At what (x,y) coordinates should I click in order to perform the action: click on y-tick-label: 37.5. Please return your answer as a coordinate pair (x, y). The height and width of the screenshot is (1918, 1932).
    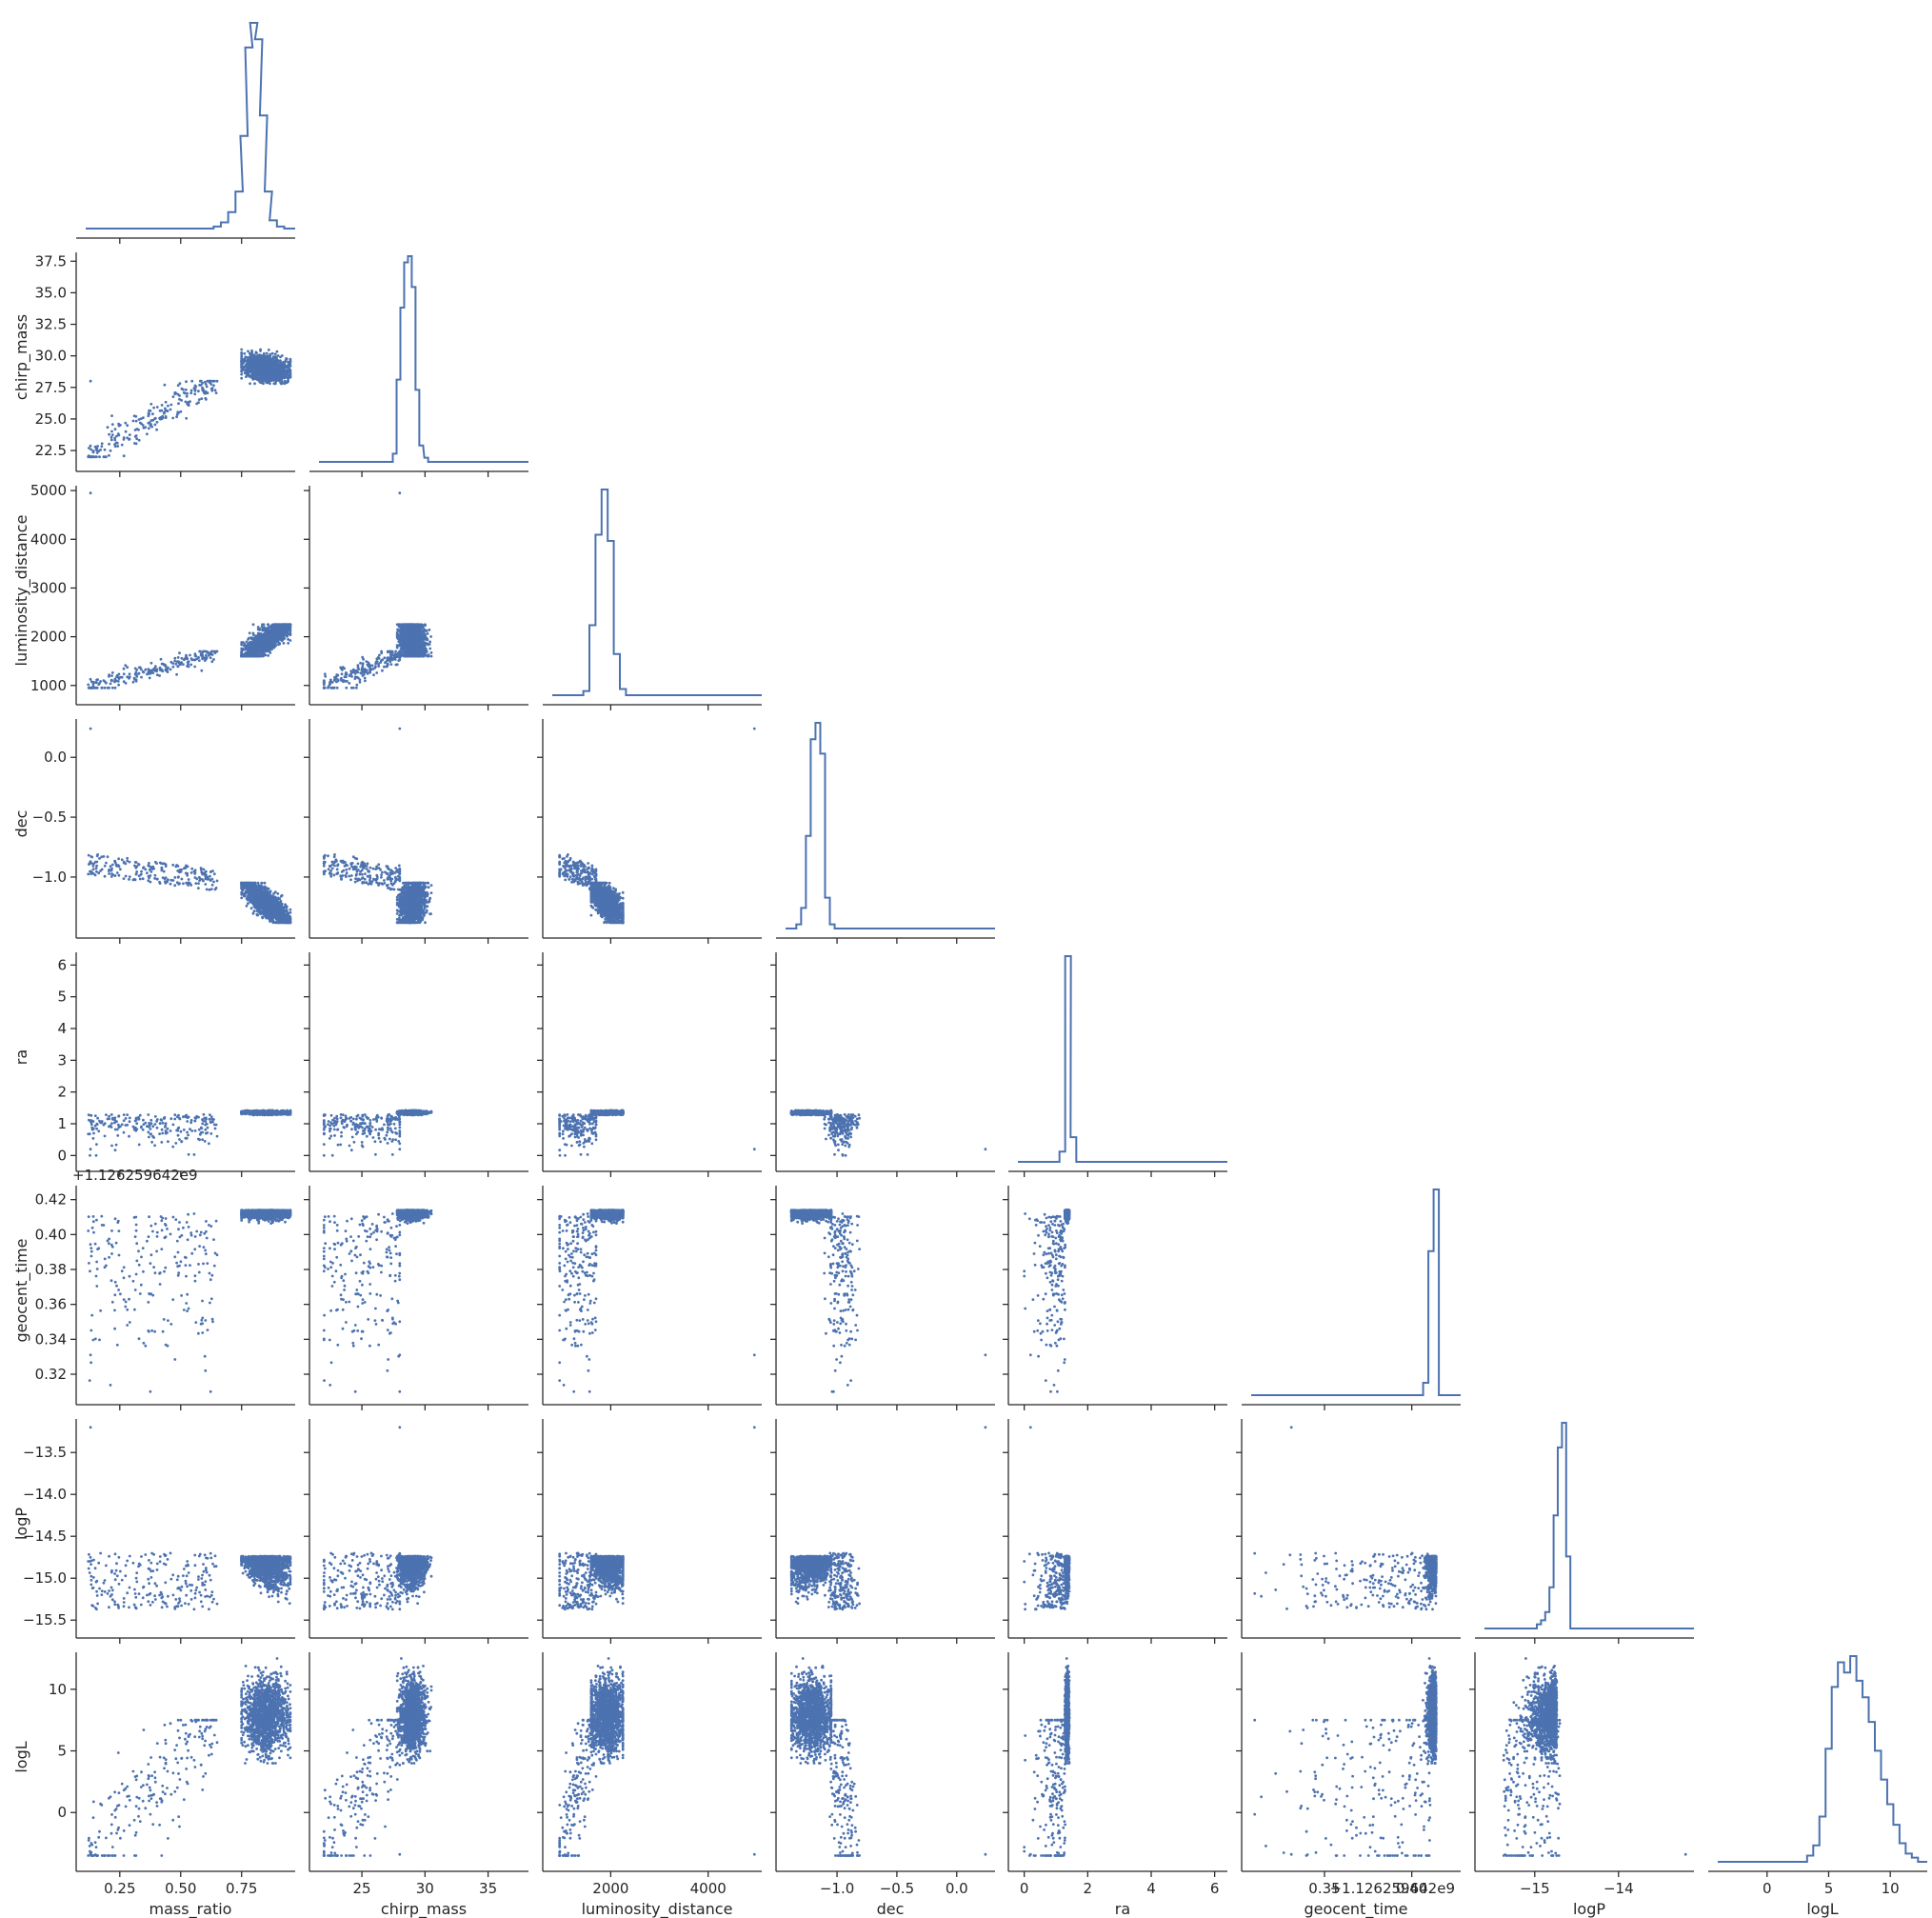
    Looking at the image, I should click on (51, 261).